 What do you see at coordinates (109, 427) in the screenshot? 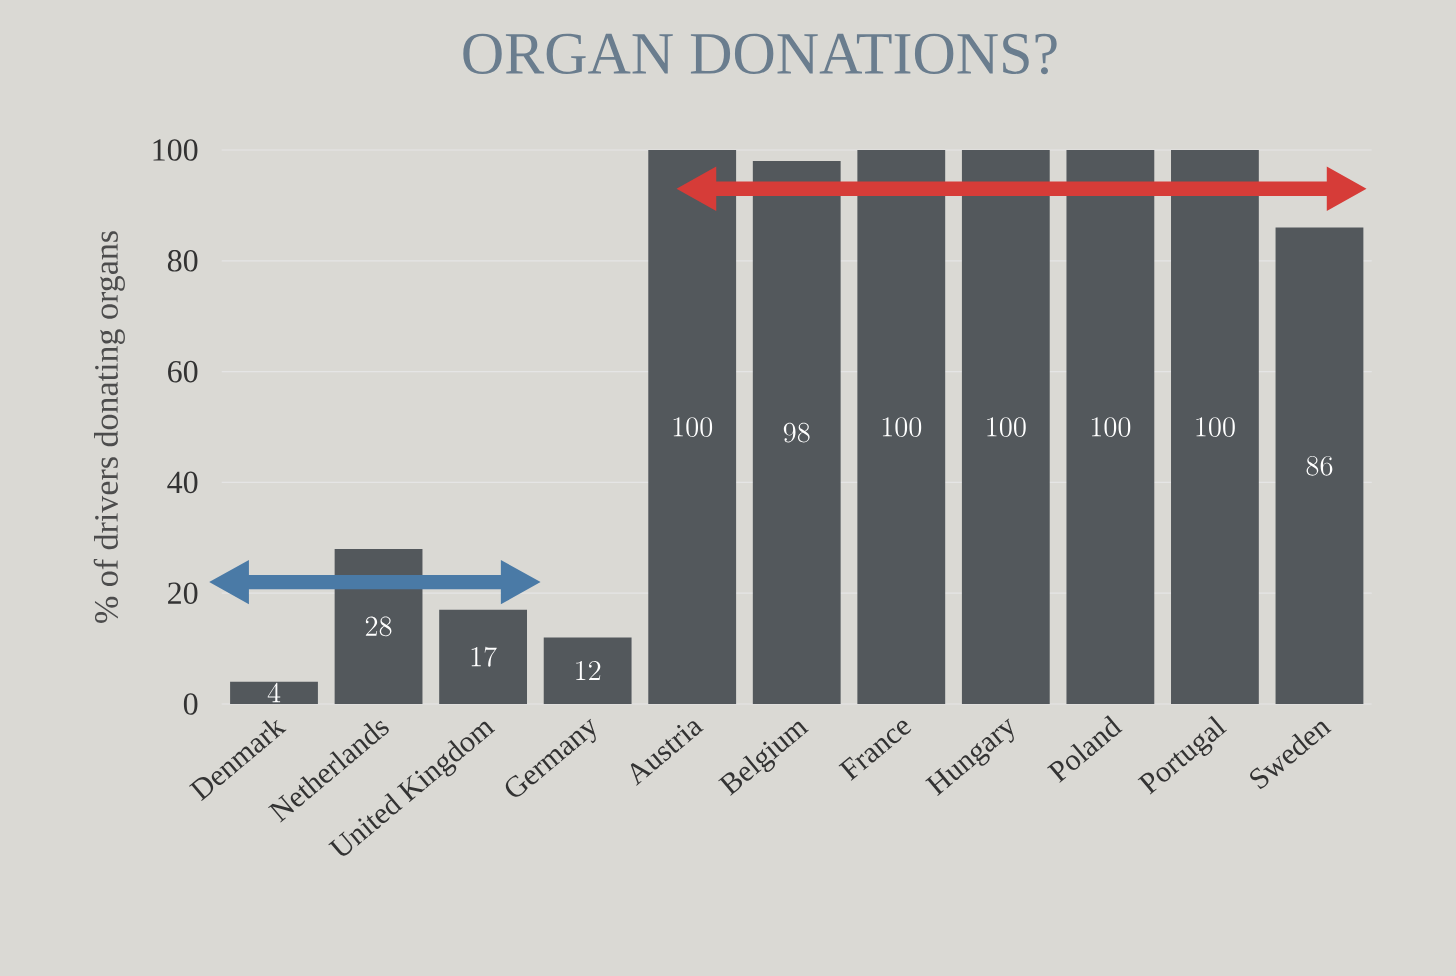
I see `y-axis-title: % of drivers donating organs` at bounding box center [109, 427].